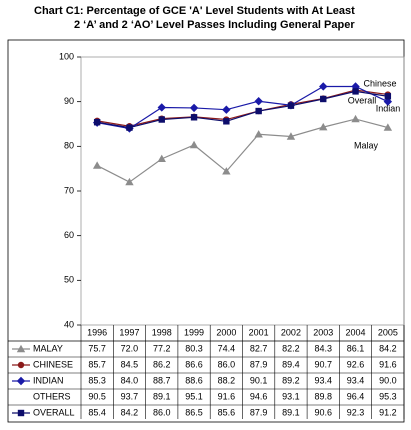 This screenshot has width=411, height=430. Describe the element at coordinates (162, 364) in the screenshot. I see `table-cell: 86.2` at that location.